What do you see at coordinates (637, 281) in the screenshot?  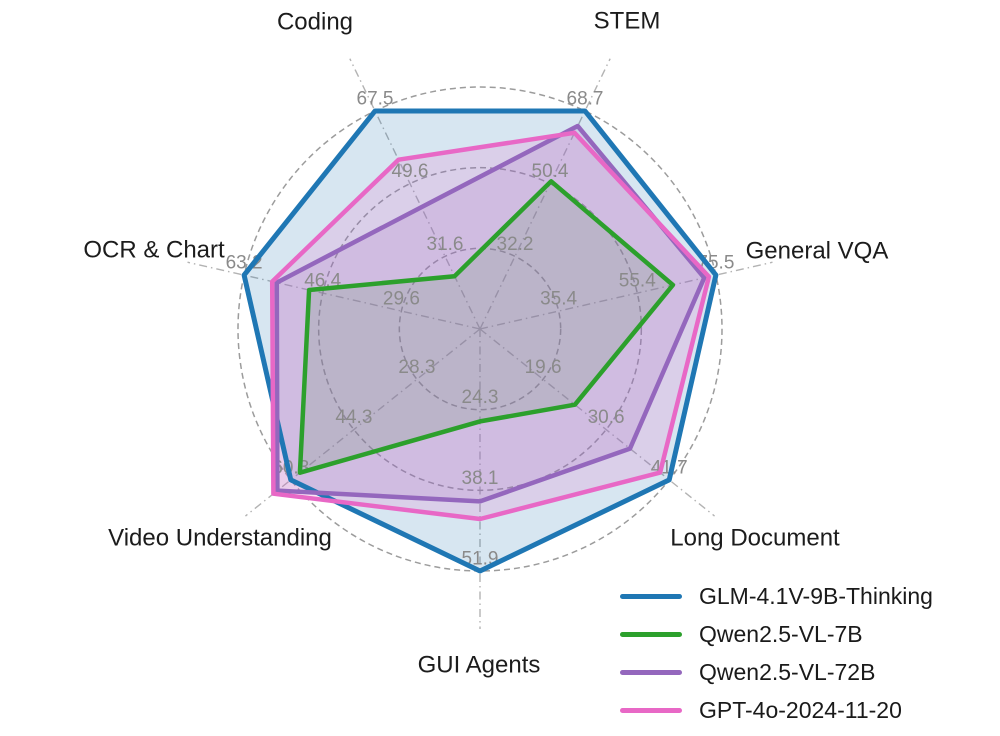 I see `ring-tick-label: 55.4` at bounding box center [637, 281].